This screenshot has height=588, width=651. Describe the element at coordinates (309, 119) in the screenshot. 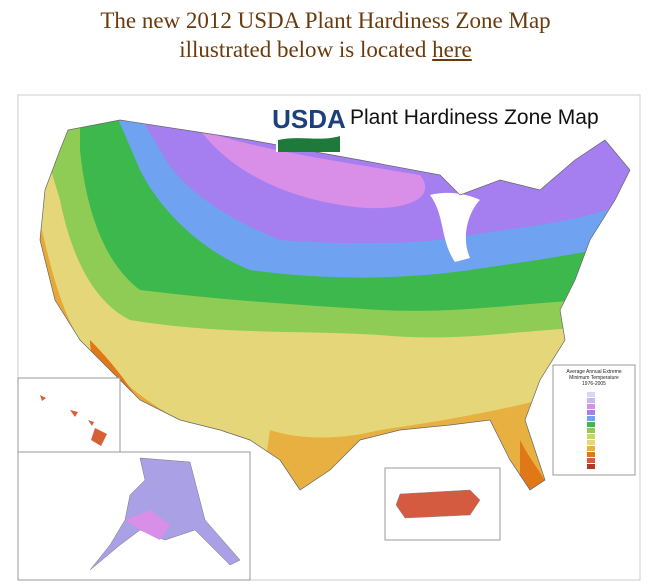

I see `usda-logo: USDA` at that location.